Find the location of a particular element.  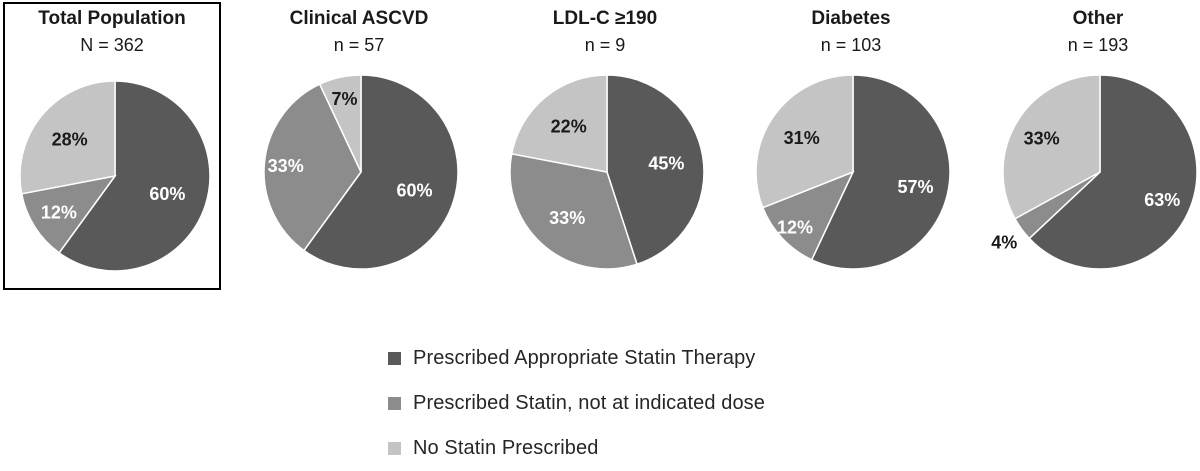

chart-sample-size: n = 193 is located at coordinates (1098, 45).